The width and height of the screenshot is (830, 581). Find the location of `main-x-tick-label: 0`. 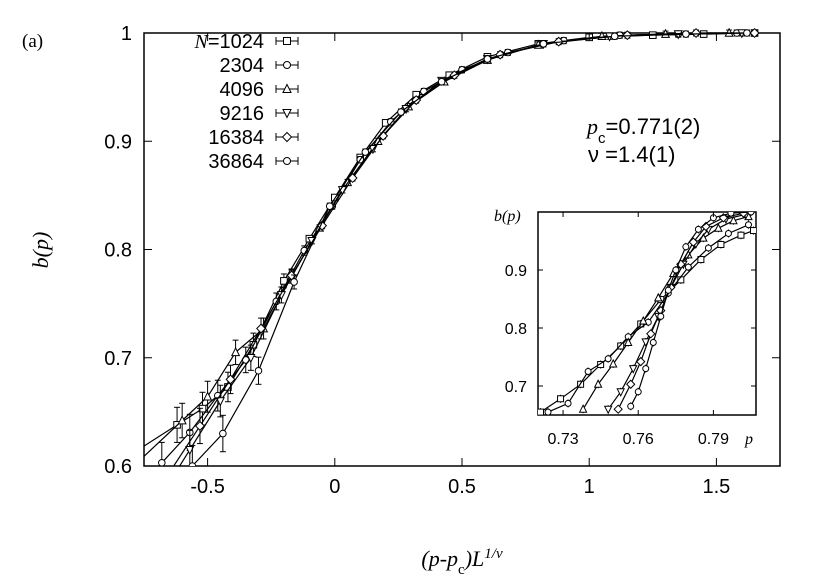

main-x-tick-label: 0 is located at coordinates (334, 487).